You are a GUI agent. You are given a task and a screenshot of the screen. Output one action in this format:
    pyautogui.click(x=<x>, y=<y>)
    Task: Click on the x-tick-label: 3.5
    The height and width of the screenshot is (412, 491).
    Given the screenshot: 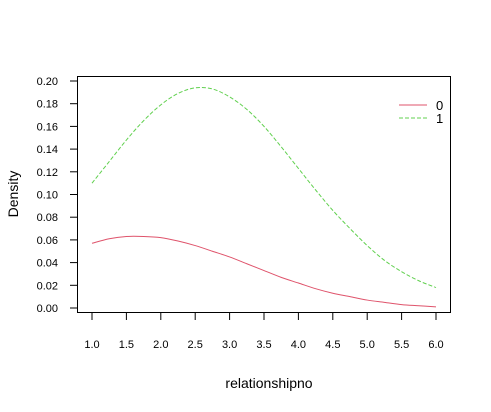 What is the action you would take?
    pyautogui.click(x=263, y=345)
    